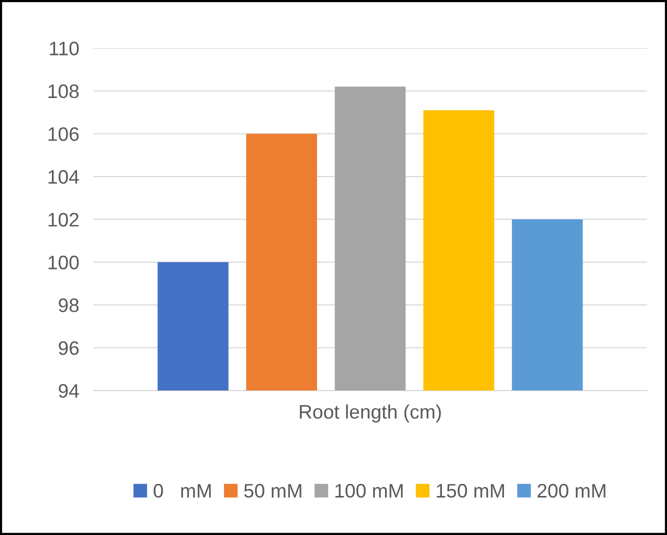 This screenshot has height=535, width=667. I want to click on y-tick-label: 100, so click(63, 263).